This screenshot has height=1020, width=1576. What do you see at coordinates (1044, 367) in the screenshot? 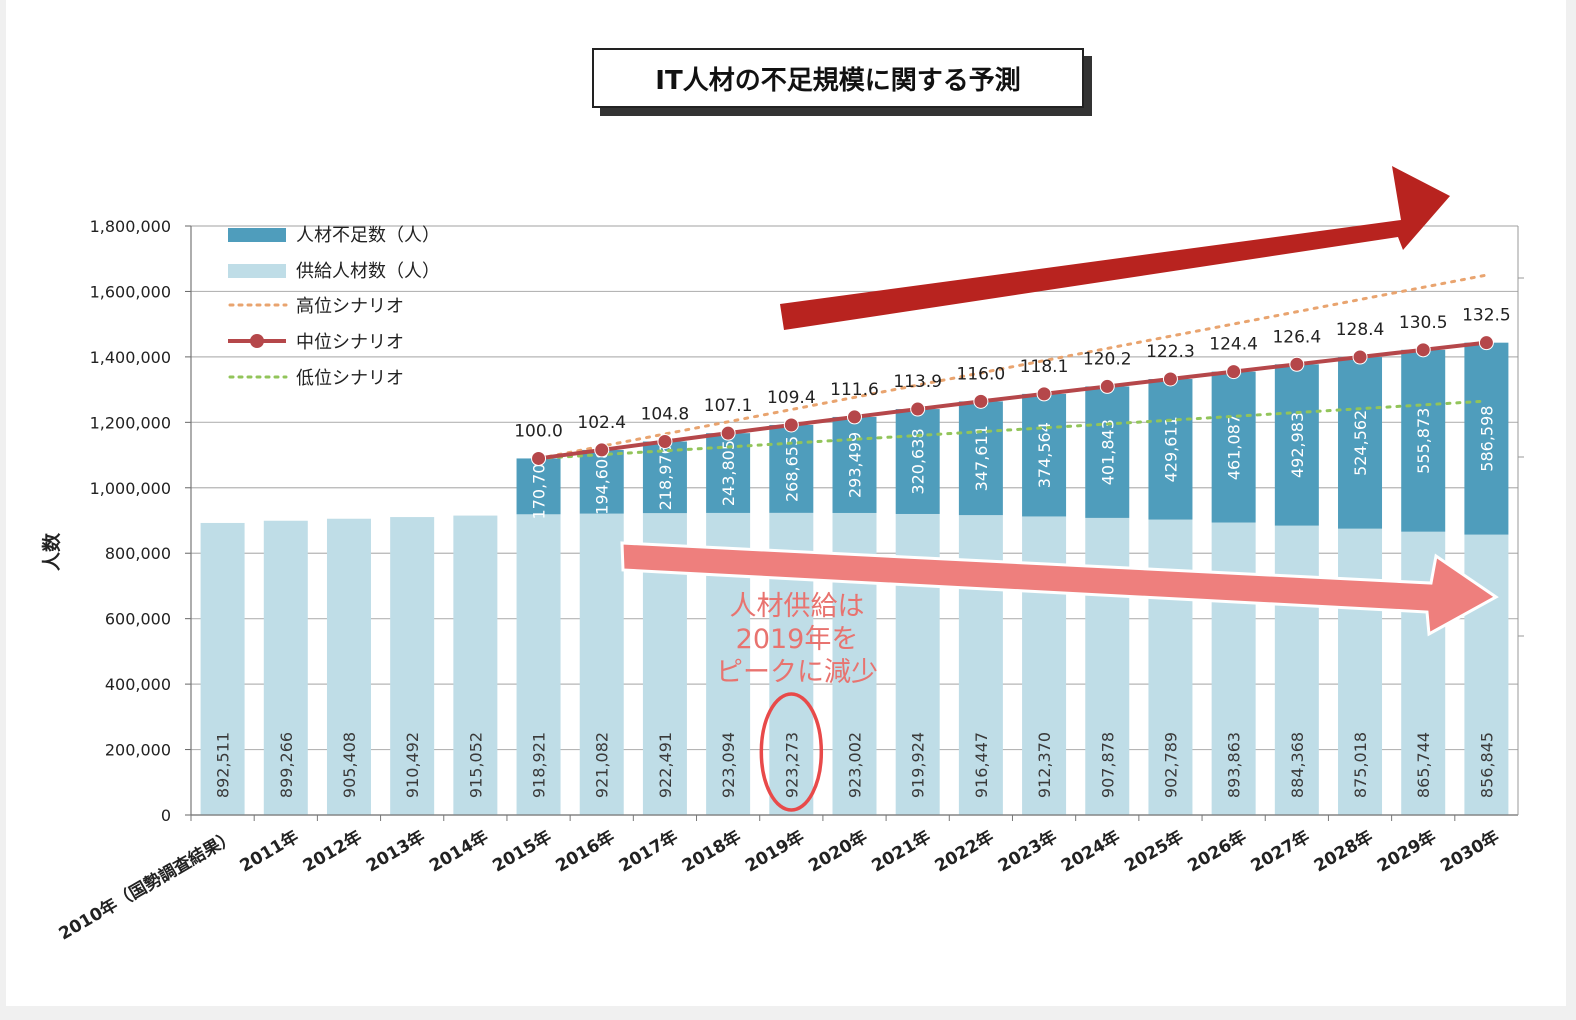
I see `mid-index-label: 118.1` at bounding box center [1044, 367].